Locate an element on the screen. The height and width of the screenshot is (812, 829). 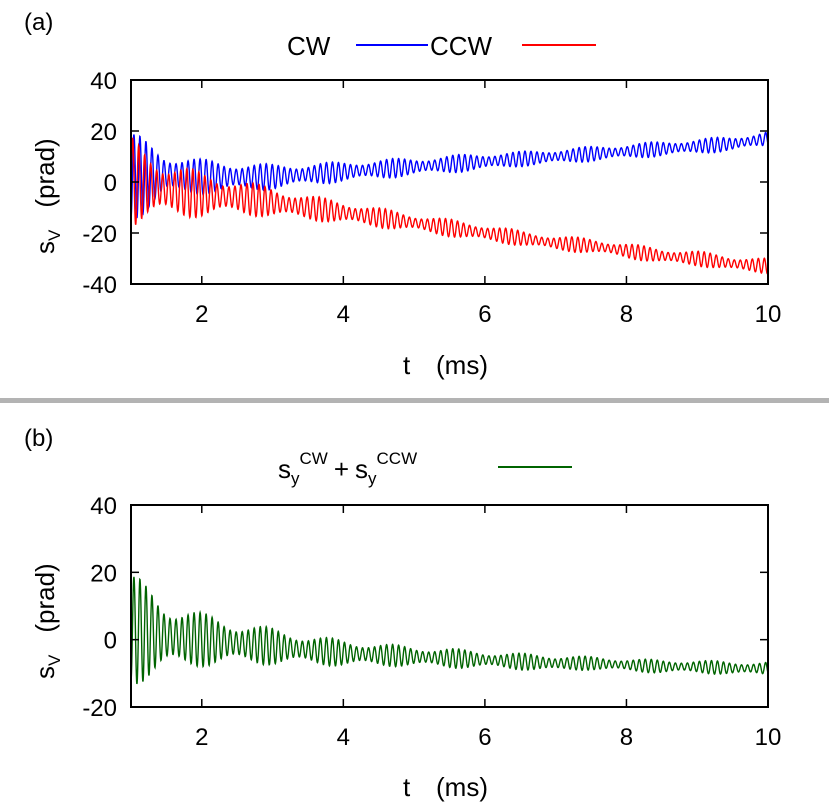
legend-label-ccw: CCW is located at coordinates (461, 46).